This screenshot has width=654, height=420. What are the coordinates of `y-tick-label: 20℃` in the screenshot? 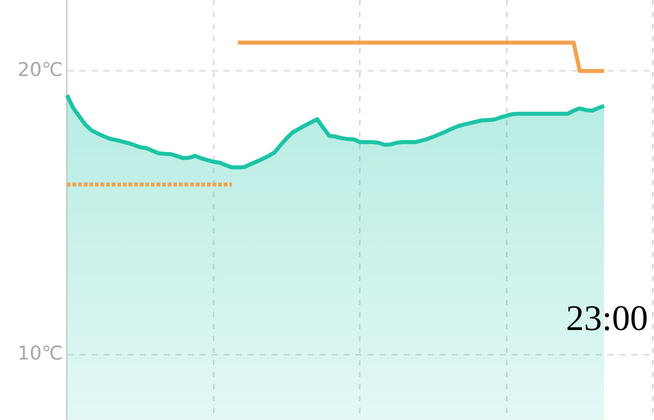 It's located at (40, 69).